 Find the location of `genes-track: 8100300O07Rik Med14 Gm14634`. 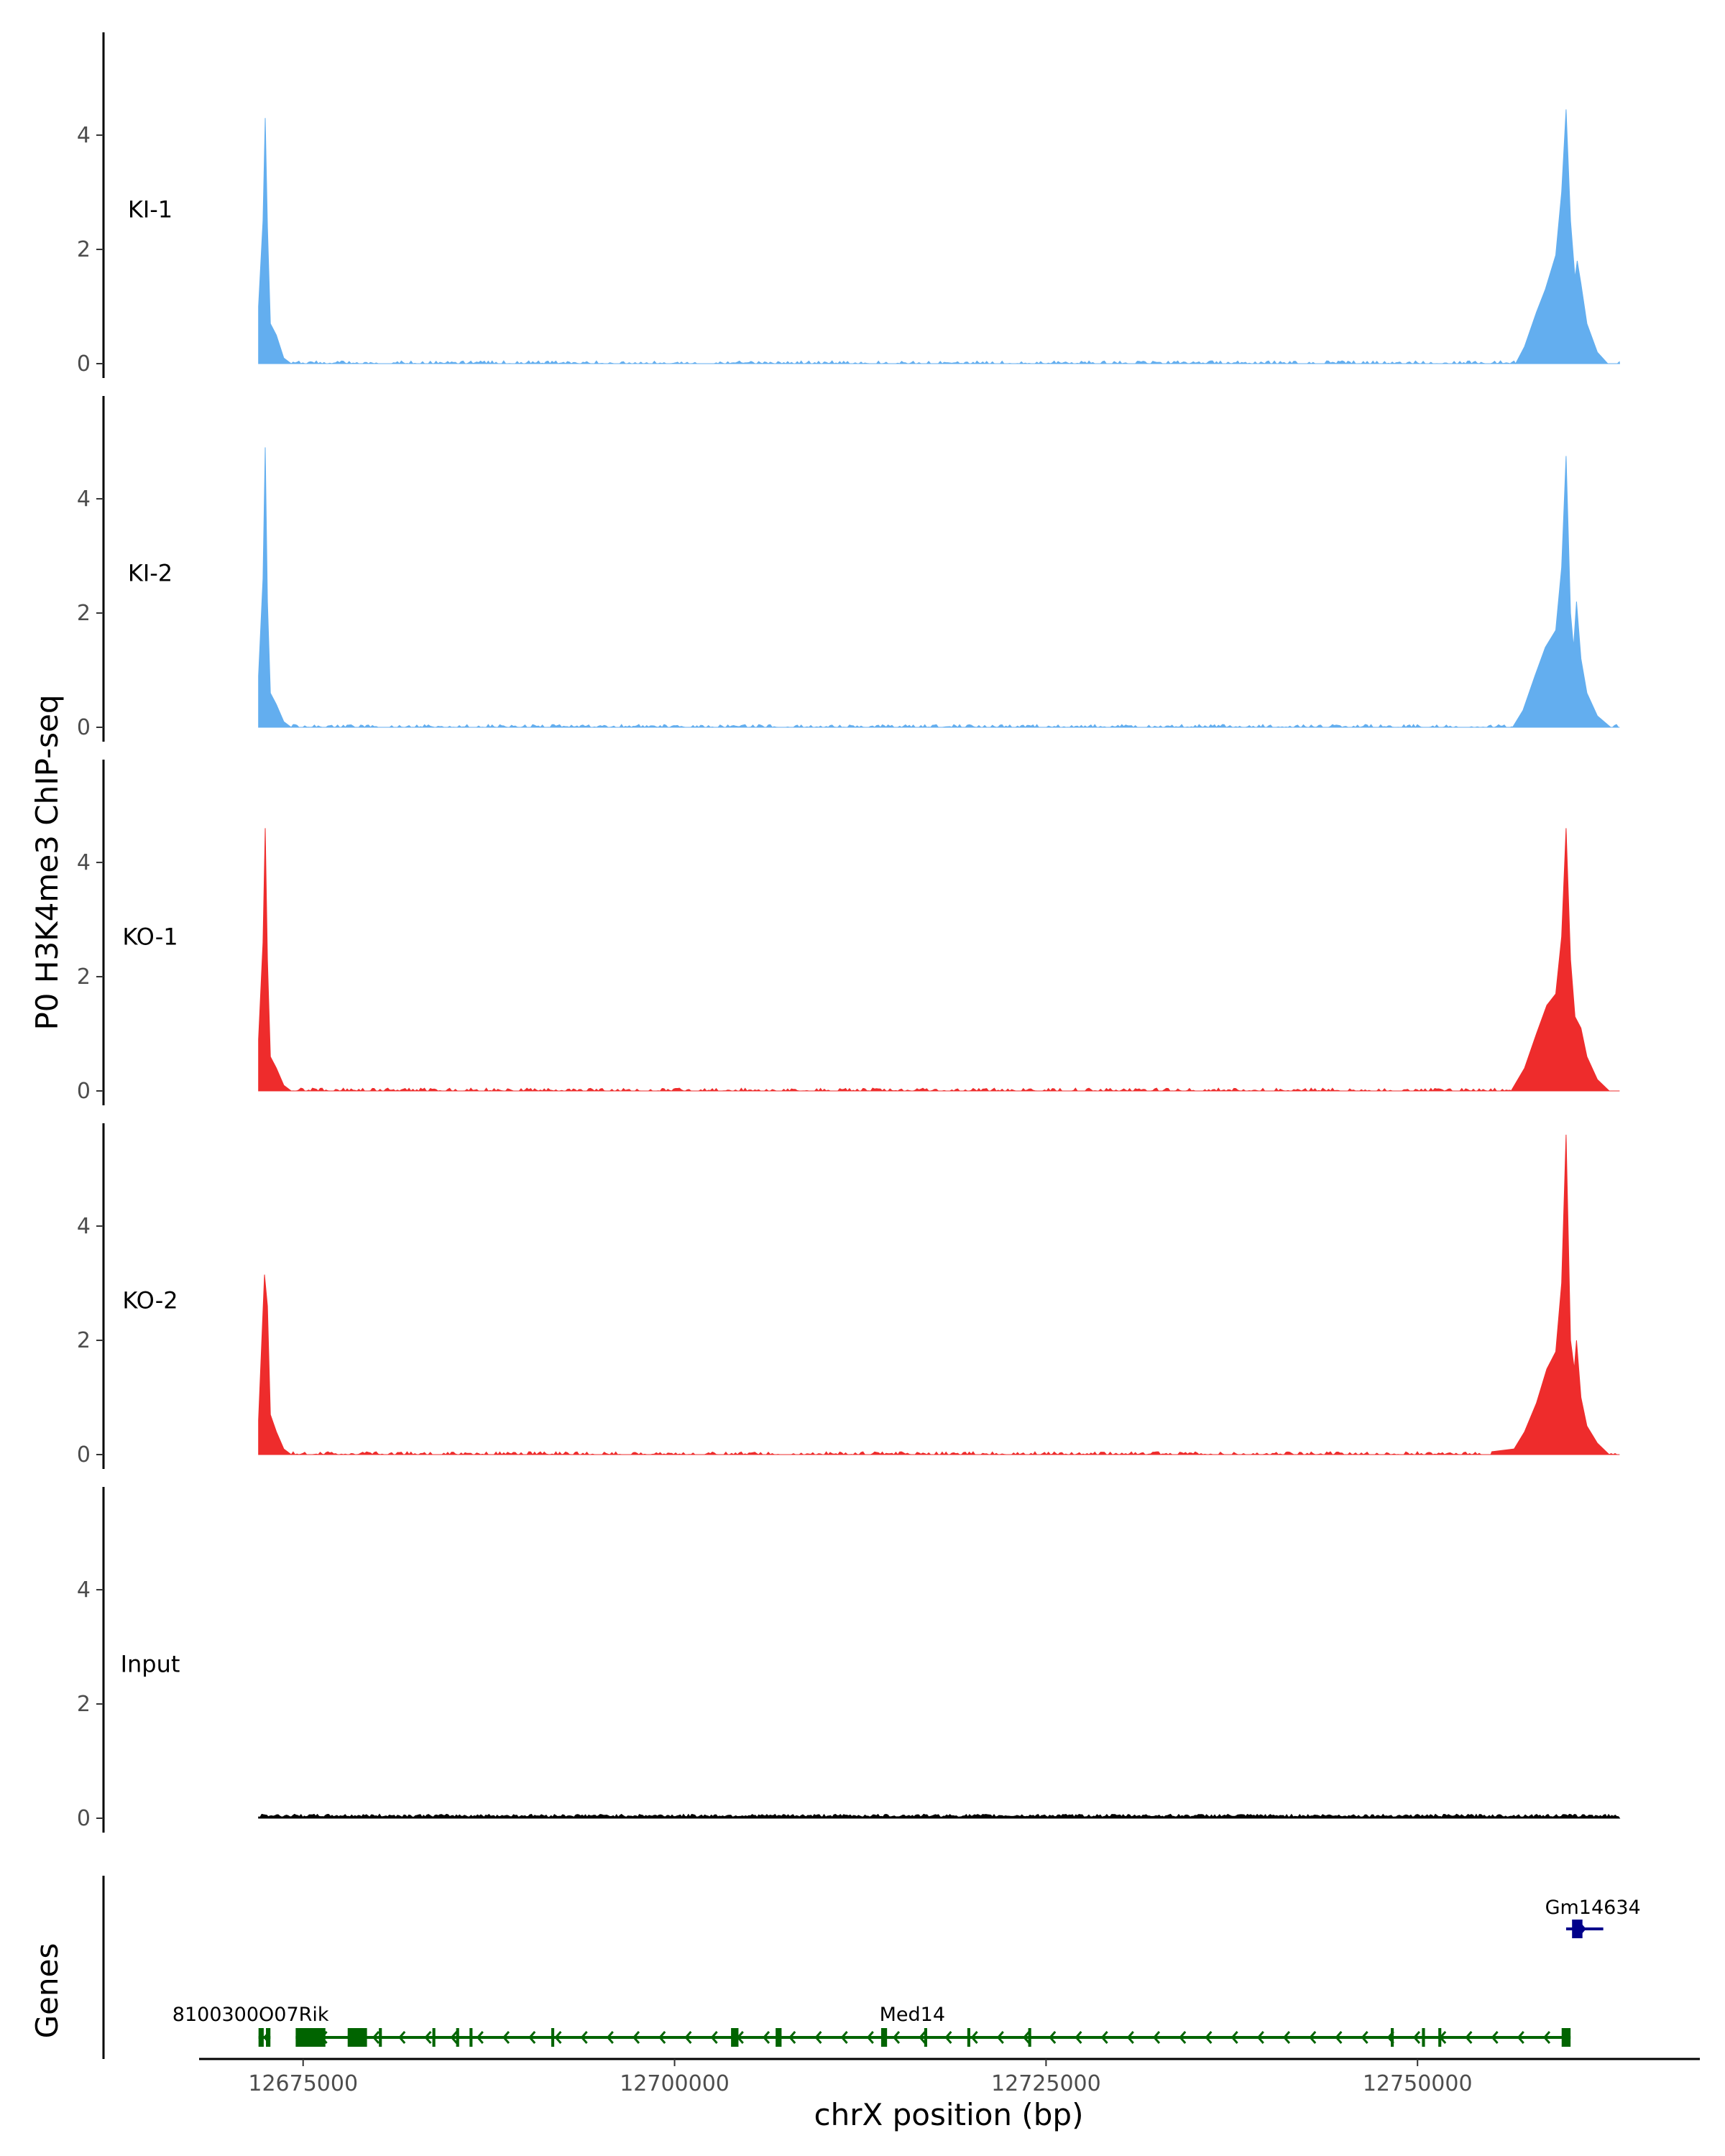

genes-track: 8100300O07Rik Med14 Gm14634 is located at coordinates (871, 1967).